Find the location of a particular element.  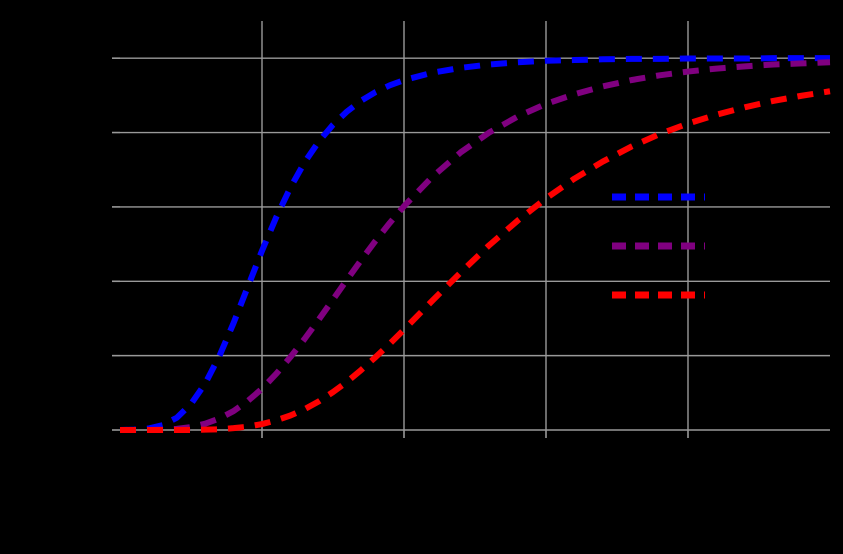

x-tick-label: 1 is located at coordinates (261, 449).